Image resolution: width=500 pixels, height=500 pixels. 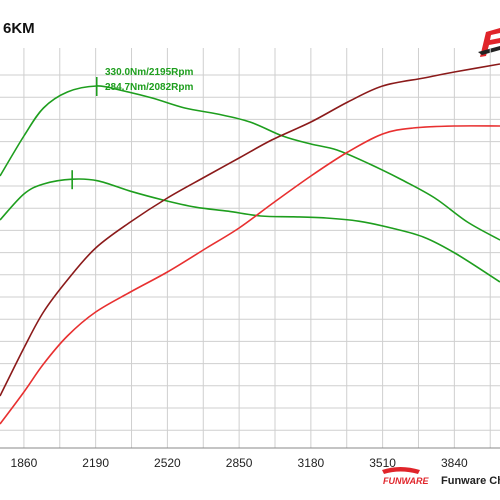 I want to click on annotation-label-2: 284.7Nm/2082Rpm, so click(x=149, y=87).